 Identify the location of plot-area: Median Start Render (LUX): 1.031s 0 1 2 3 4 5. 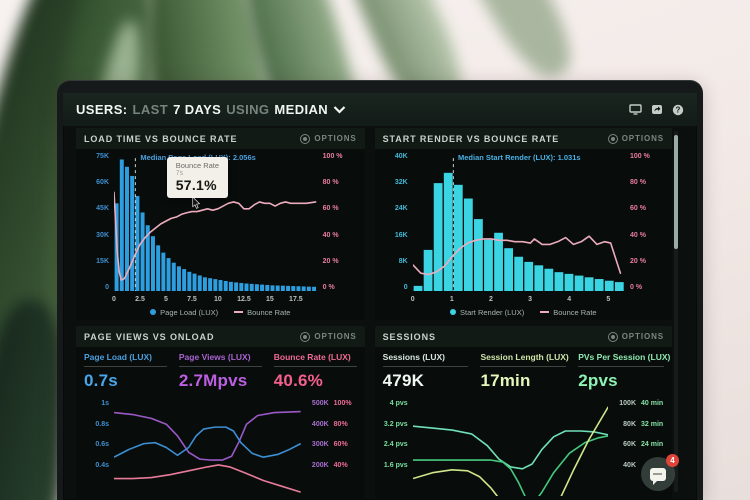
(517, 228).